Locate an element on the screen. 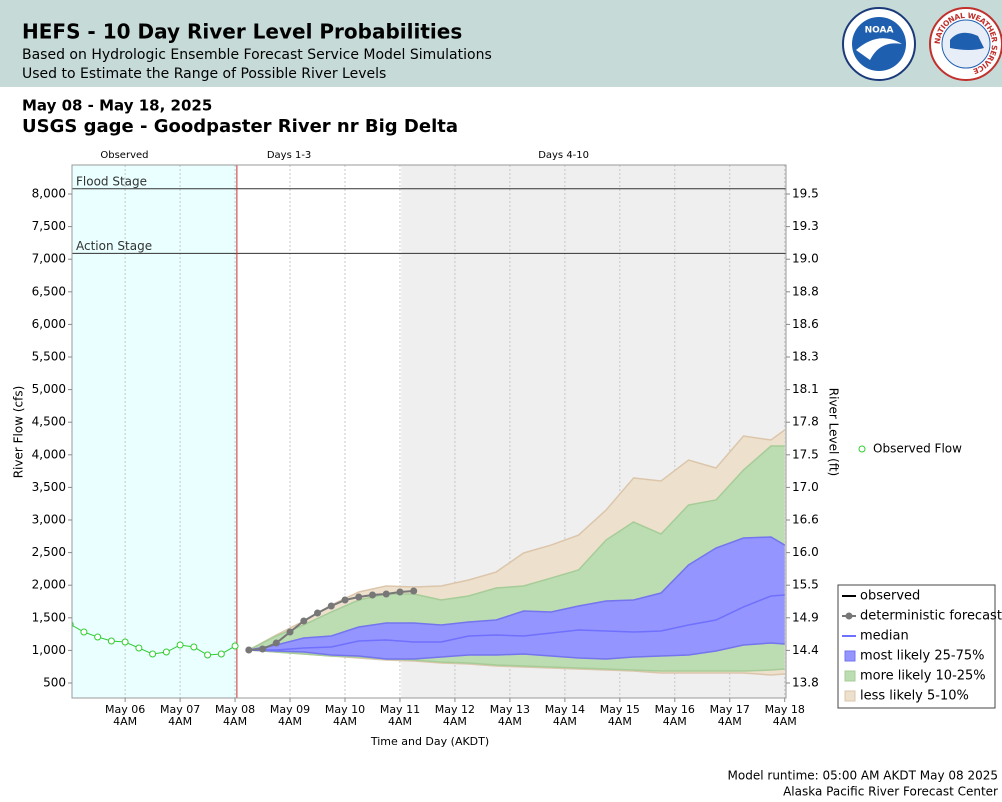 The height and width of the screenshot is (802, 1002). legend-box is located at coordinates (916, 646).